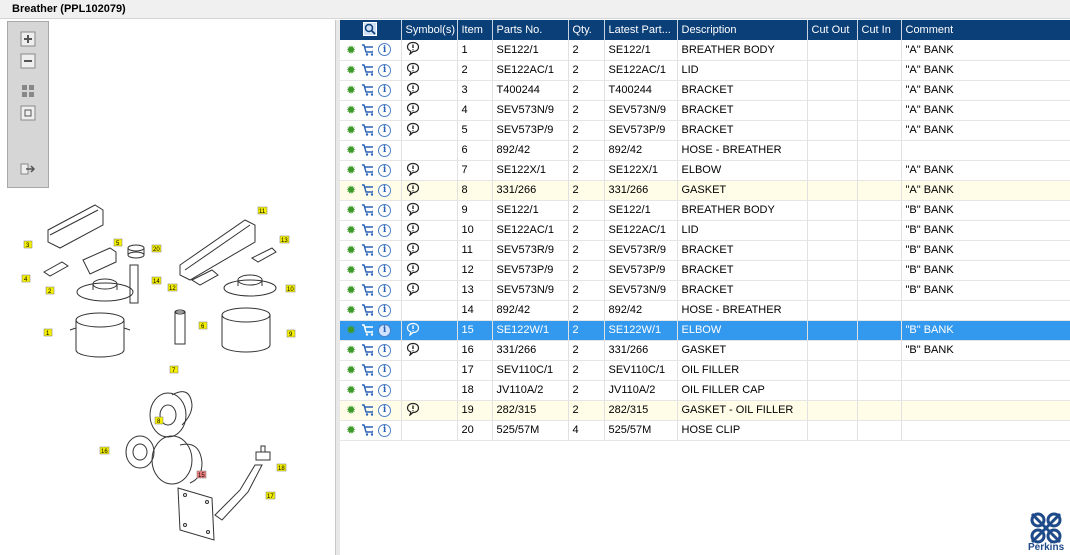 This screenshot has width=1070, height=555. What do you see at coordinates (28, 113) in the screenshot?
I see `fit-window-icon` at bounding box center [28, 113].